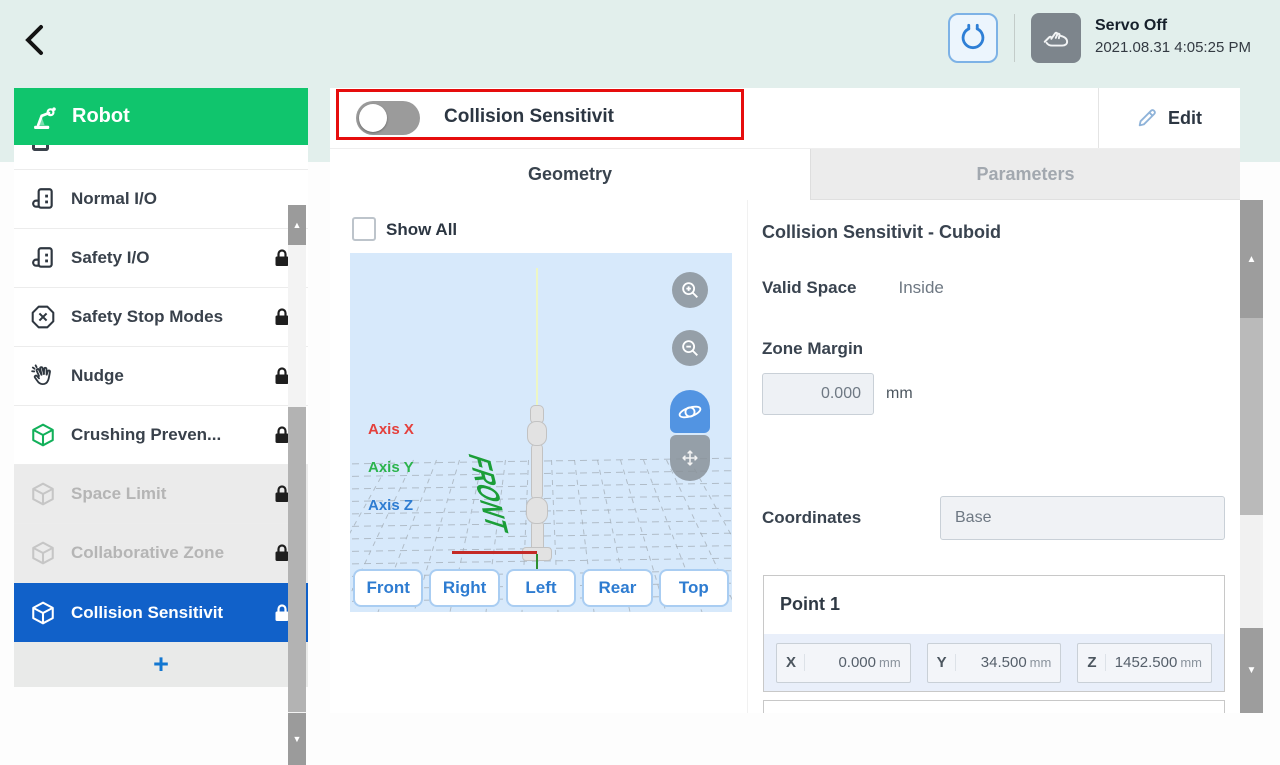 Image resolution: width=1280 pixels, height=765 pixels. What do you see at coordinates (101, 116) in the screenshot?
I see `sidebar-title: Robot` at bounding box center [101, 116].